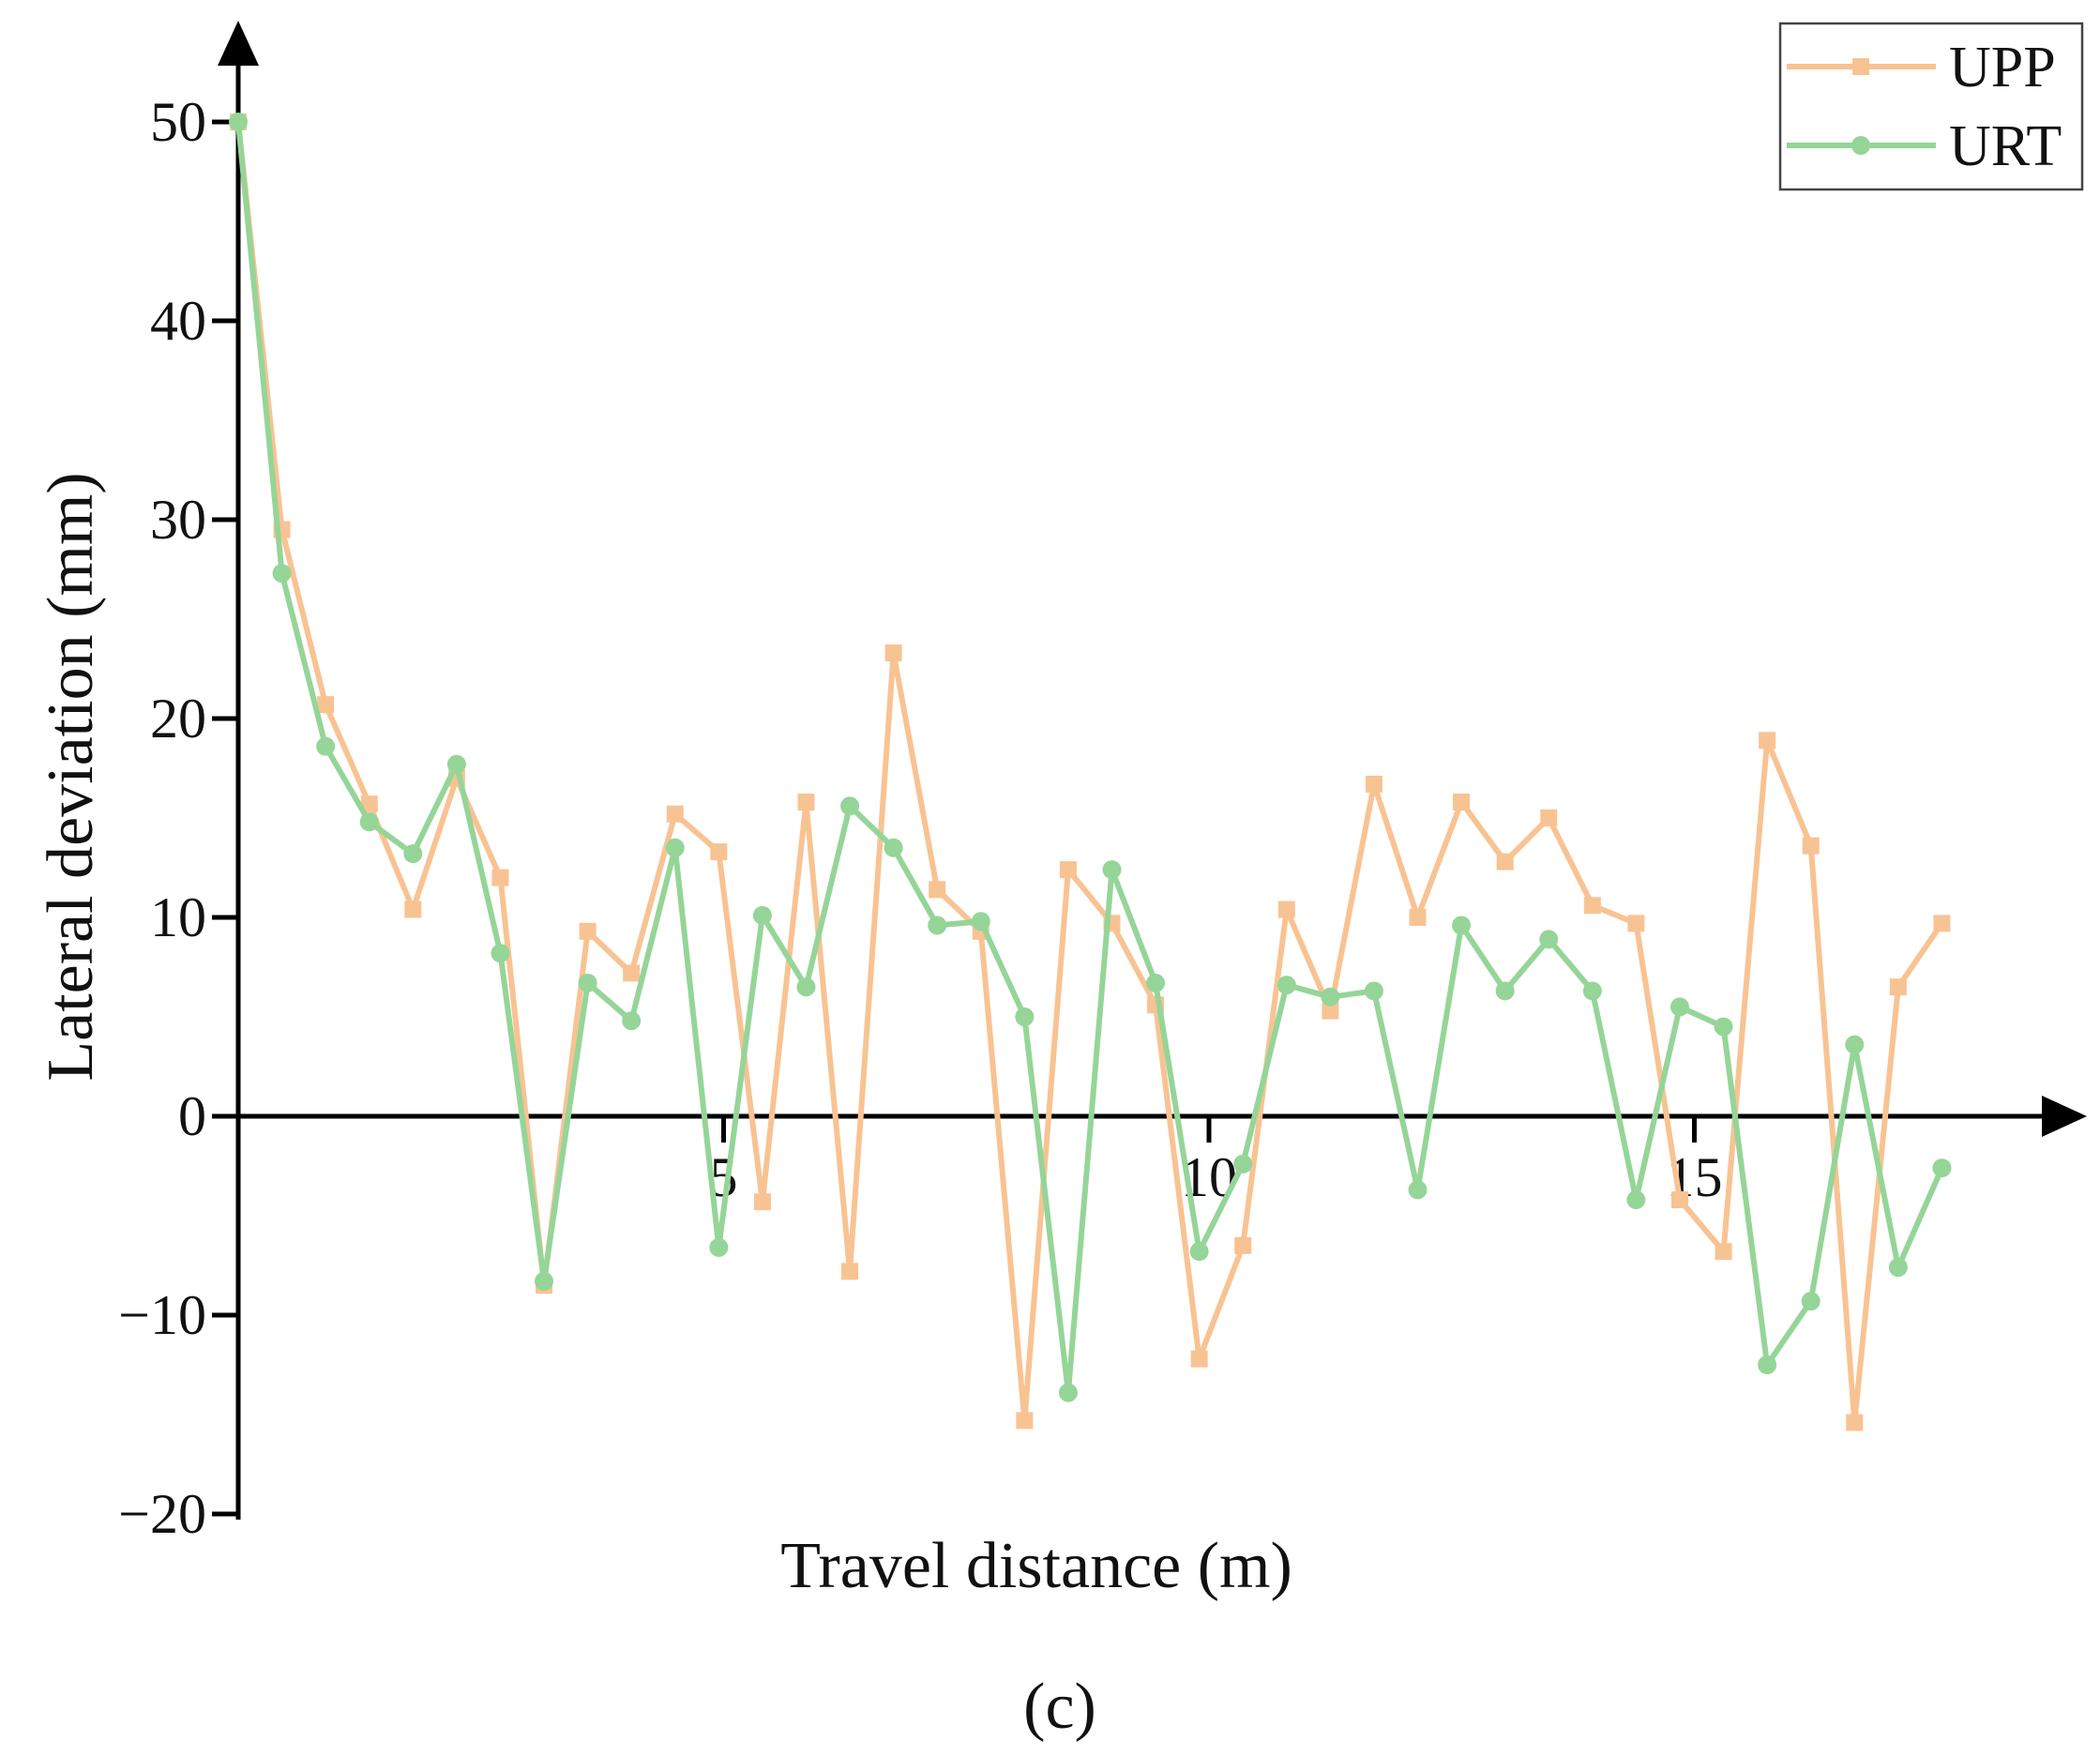  I want to click on y-tick-label: 30, so click(178, 520).